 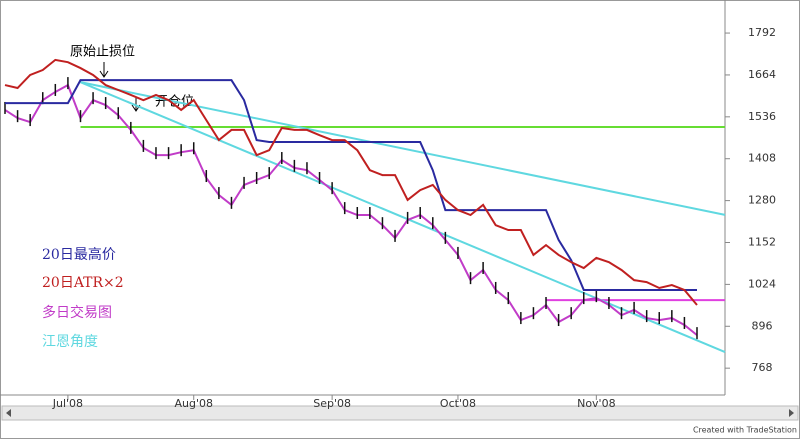 What do you see at coordinates (70, 342) in the screenshot?
I see `legend-entry: 江恩角度` at bounding box center [70, 342].